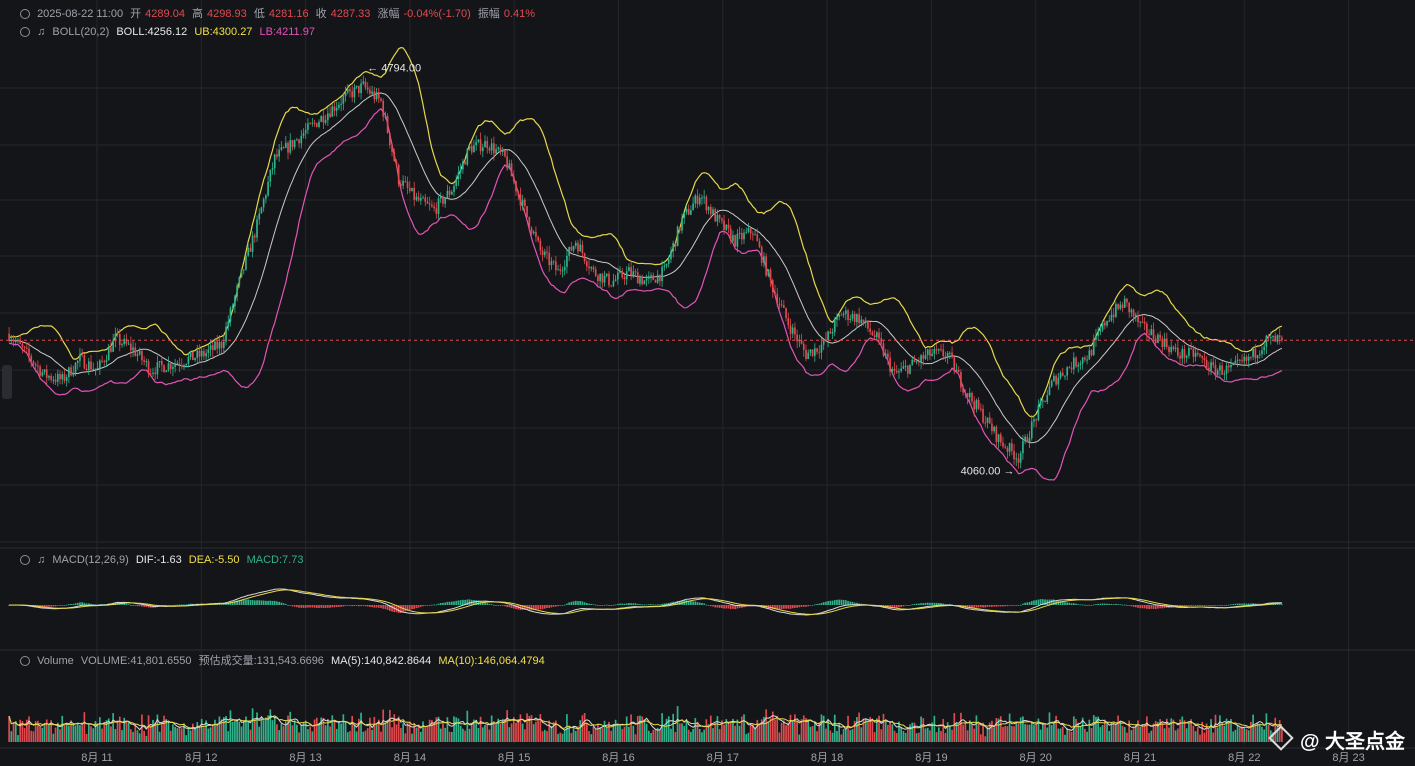 This screenshot has height=766, width=1415. Describe the element at coordinates (645, 602) in the screenshot. I see `macd-dea-line` at that location.